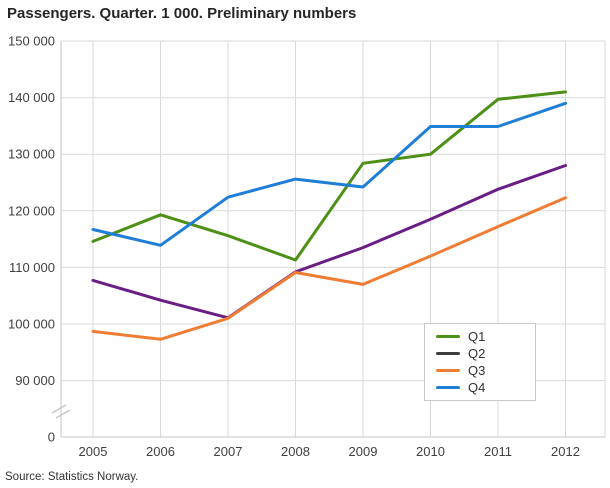  Describe the element at coordinates (477, 387) in the screenshot. I see `legend-label: Q4` at that location.